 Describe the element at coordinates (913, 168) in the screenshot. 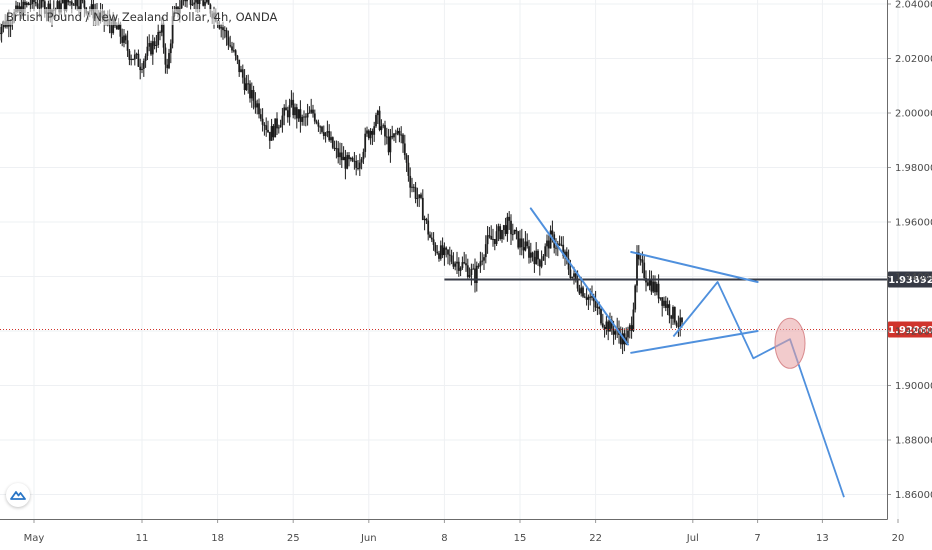

I see `price-tick-label: 1.98000` at that location.